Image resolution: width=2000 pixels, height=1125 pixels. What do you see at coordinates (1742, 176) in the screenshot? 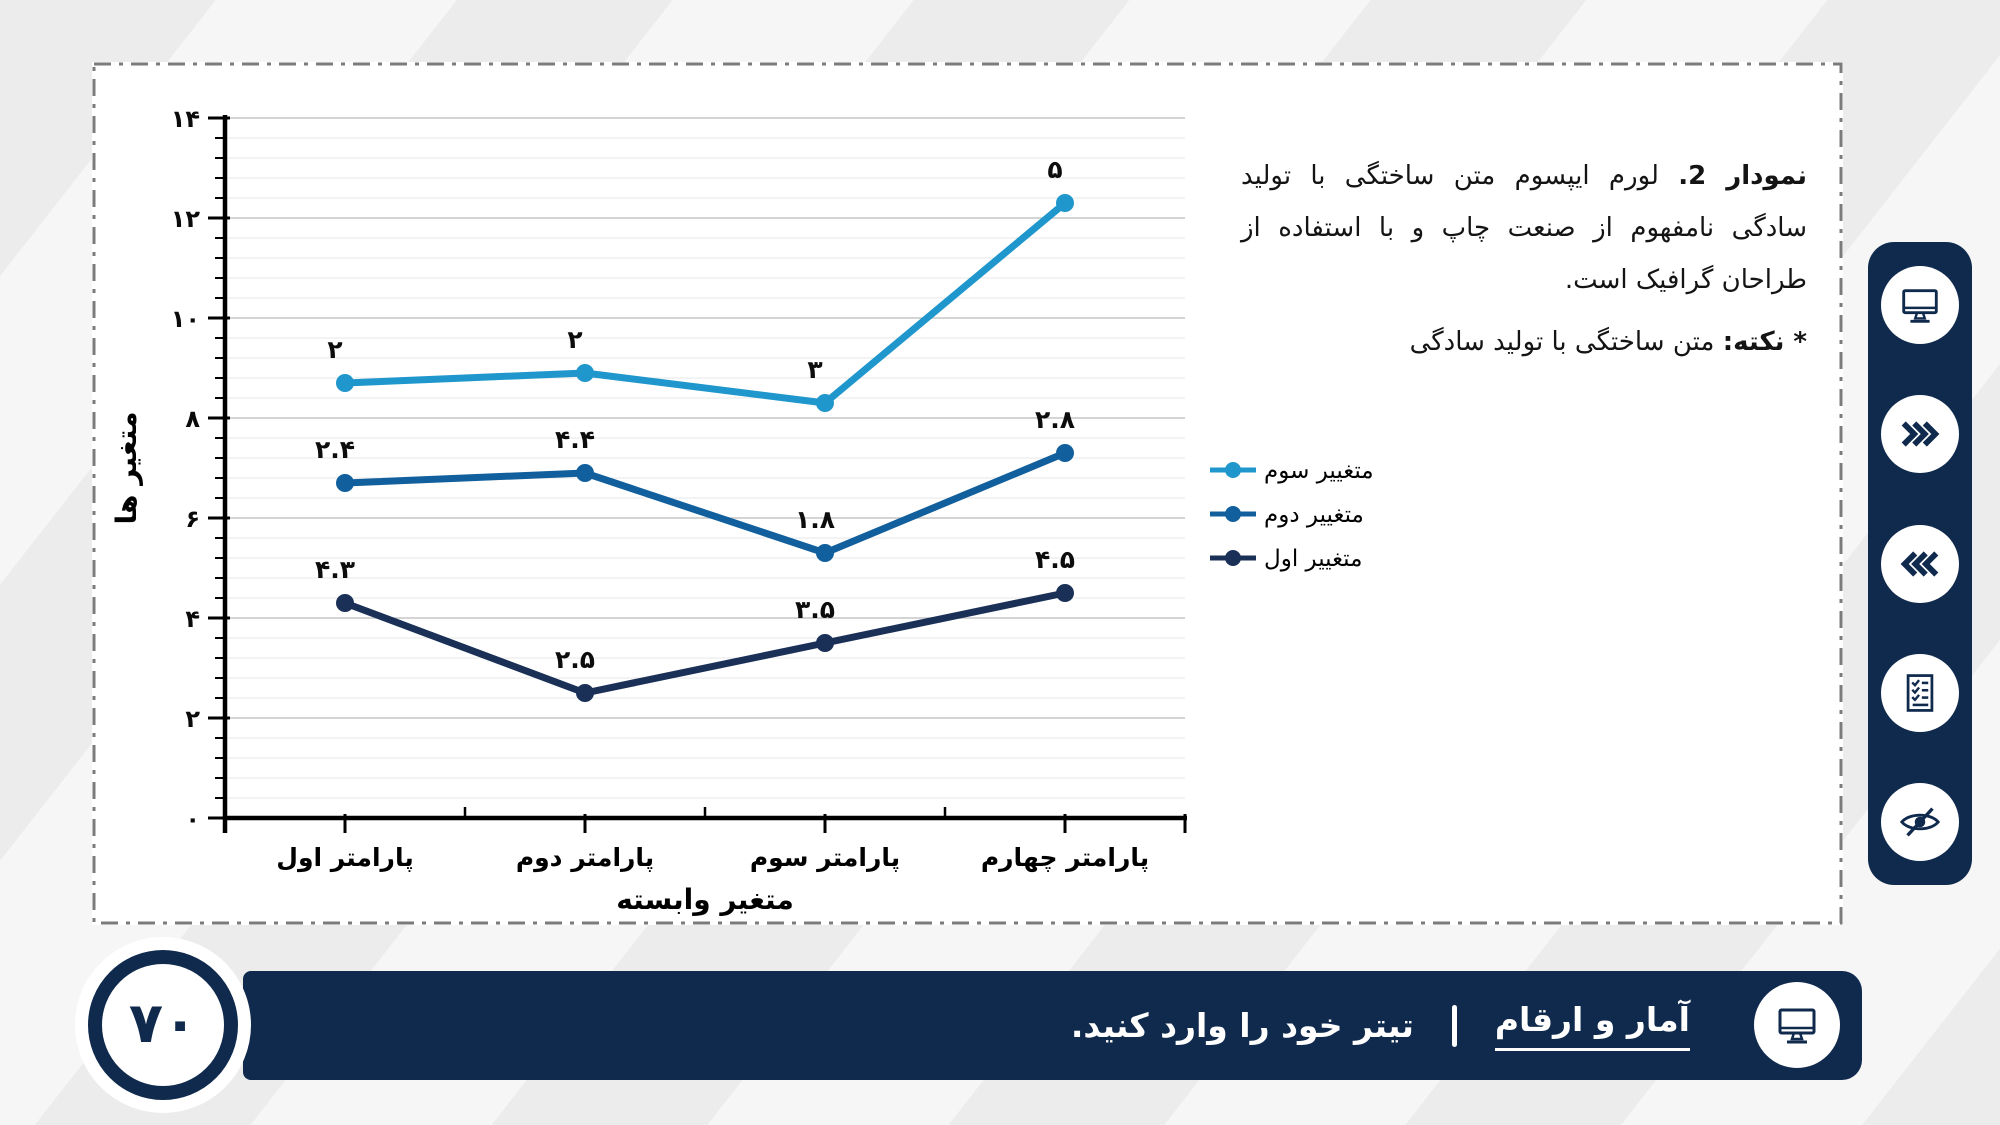
I see `caption-title: نمودار 2.` at bounding box center [1742, 176].